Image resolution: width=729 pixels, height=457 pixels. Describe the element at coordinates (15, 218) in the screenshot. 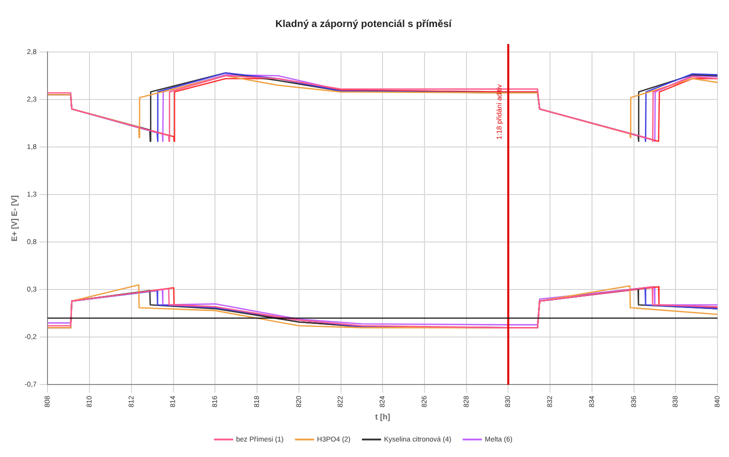

I see `y-axis-title: E+ [V] E- [V]` at that location.